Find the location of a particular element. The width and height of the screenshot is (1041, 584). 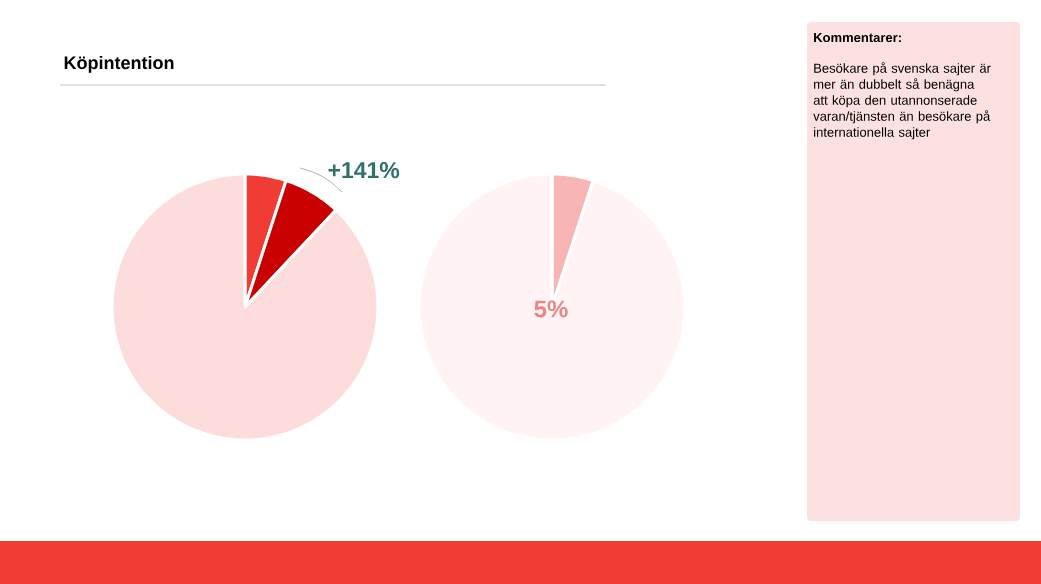

chart-title: Köpintention is located at coordinates (119, 64).